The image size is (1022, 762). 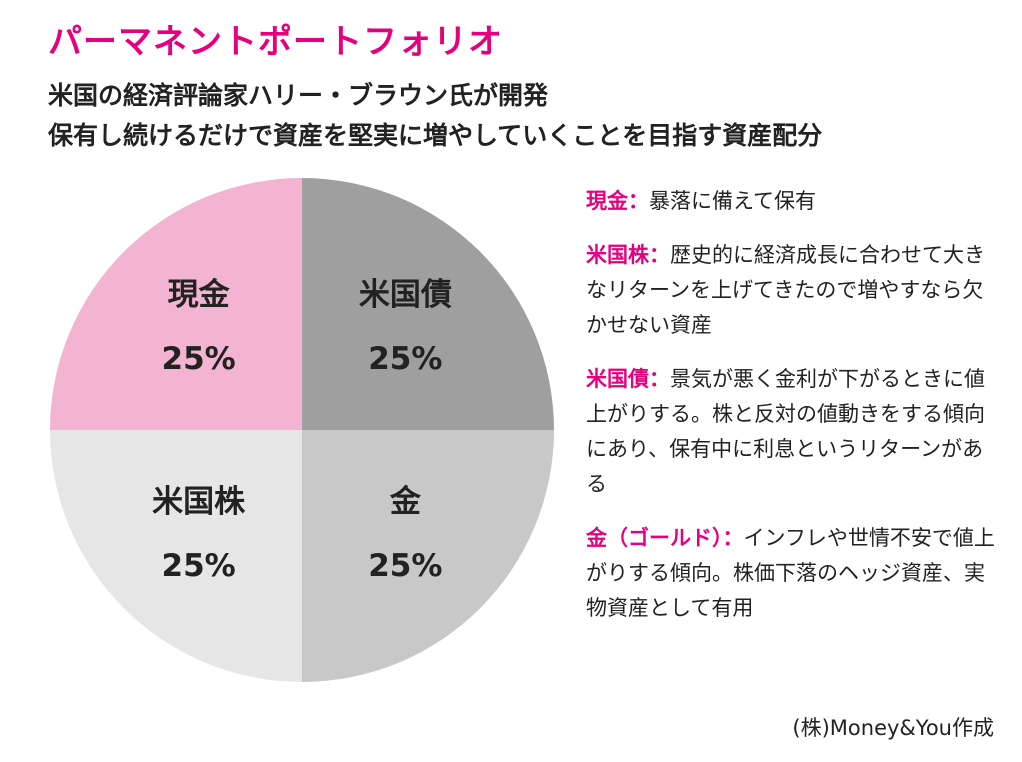 What do you see at coordinates (405, 566) in the screenshot?
I see `pie-slice-value-2: 25%` at bounding box center [405, 566].